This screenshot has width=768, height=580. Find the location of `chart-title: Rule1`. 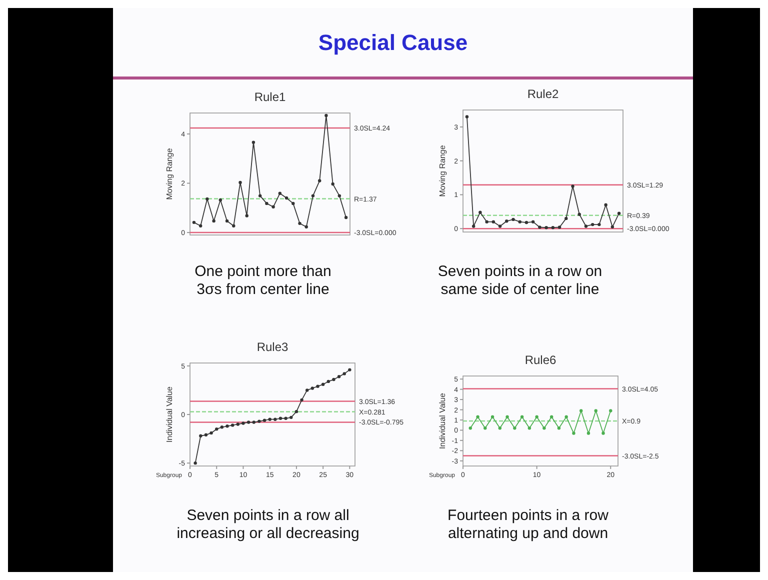

chart-title: Rule1 is located at coordinates (270, 97).